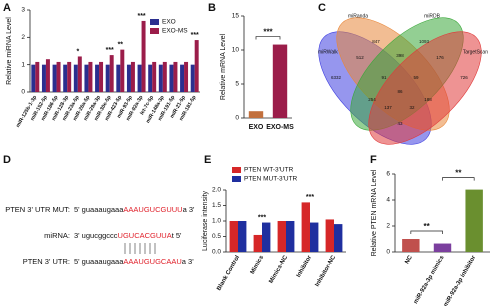 This screenshot has height=306, width=500. What do you see at coordinates (412, 107) in the screenshot?
I see `venn-count: 32` at bounding box center [412, 107].